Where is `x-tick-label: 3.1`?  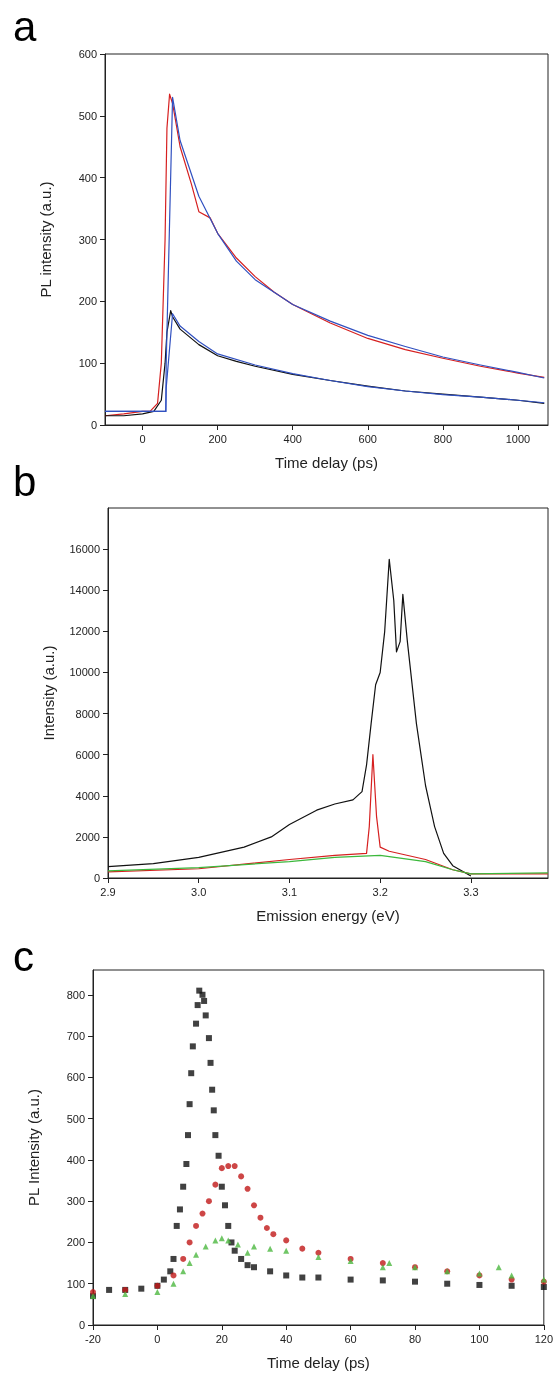 x-tick-label: 3.1 is located at coordinates (289, 891).